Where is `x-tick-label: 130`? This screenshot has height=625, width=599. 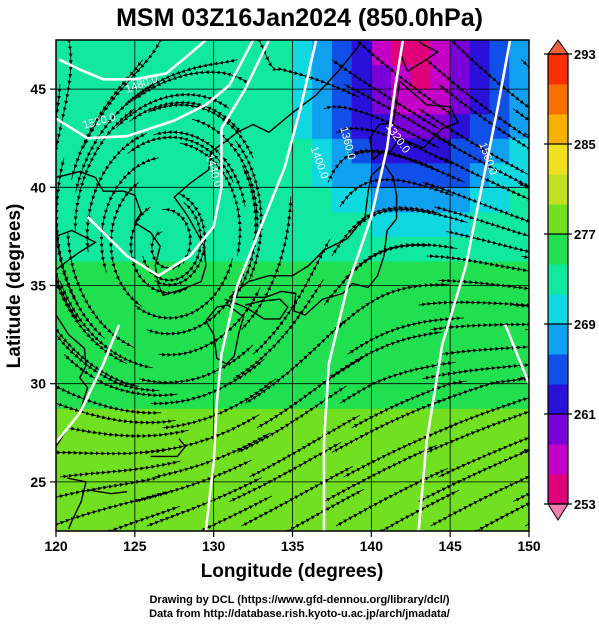
x-tick-label: 130 is located at coordinates (214, 546).